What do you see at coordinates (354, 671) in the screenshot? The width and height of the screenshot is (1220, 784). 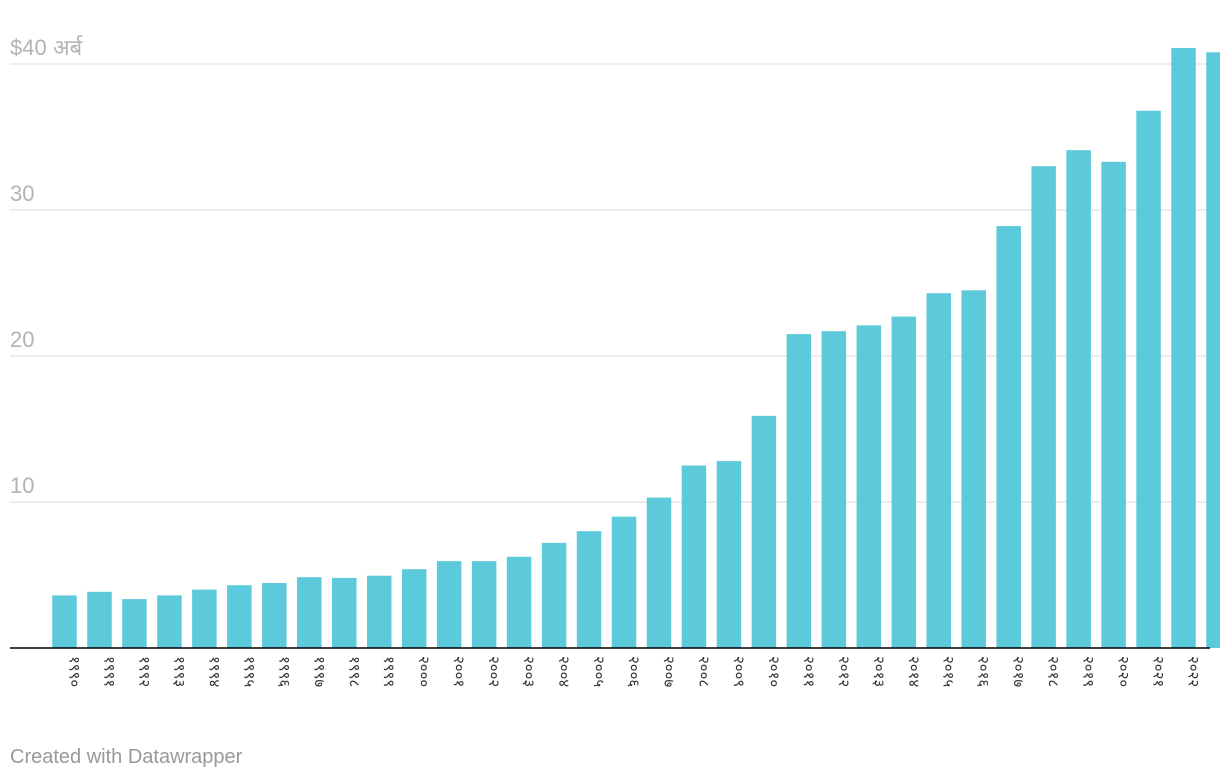 I see `x-tick-label: १९९८` at bounding box center [354, 671].